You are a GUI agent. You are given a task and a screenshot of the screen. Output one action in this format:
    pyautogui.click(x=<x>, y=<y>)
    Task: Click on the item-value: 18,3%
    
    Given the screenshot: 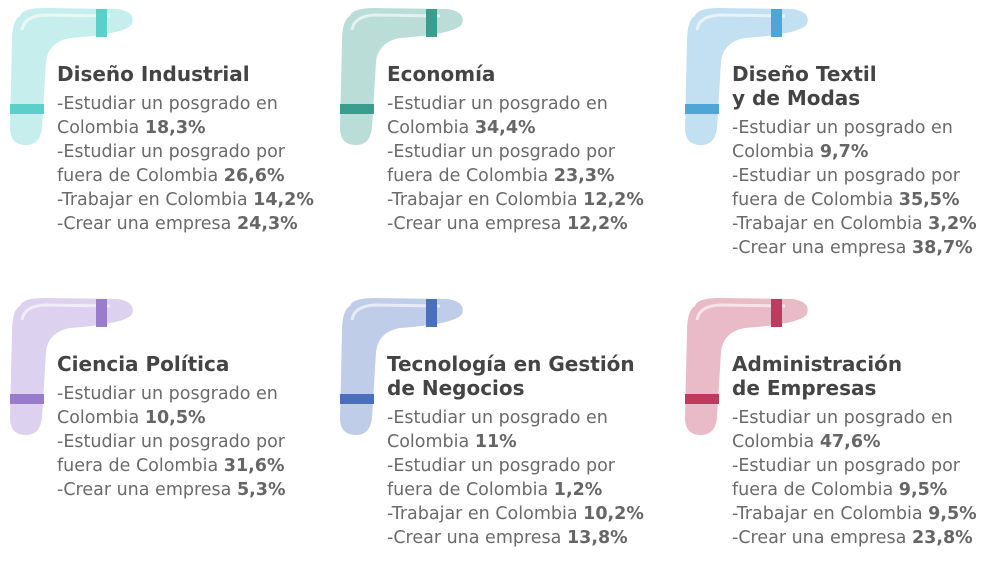 What is the action you would take?
    pyautogui.click(x=175, y=128)
    